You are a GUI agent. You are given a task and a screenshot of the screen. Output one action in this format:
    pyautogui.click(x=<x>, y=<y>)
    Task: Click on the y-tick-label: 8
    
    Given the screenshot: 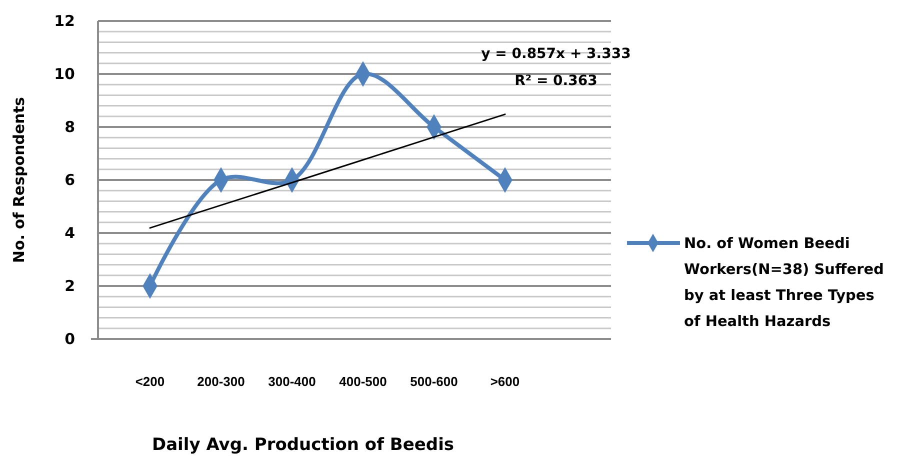 What is the action you would take?
    pyautogui.click(x=69, y=127)
    